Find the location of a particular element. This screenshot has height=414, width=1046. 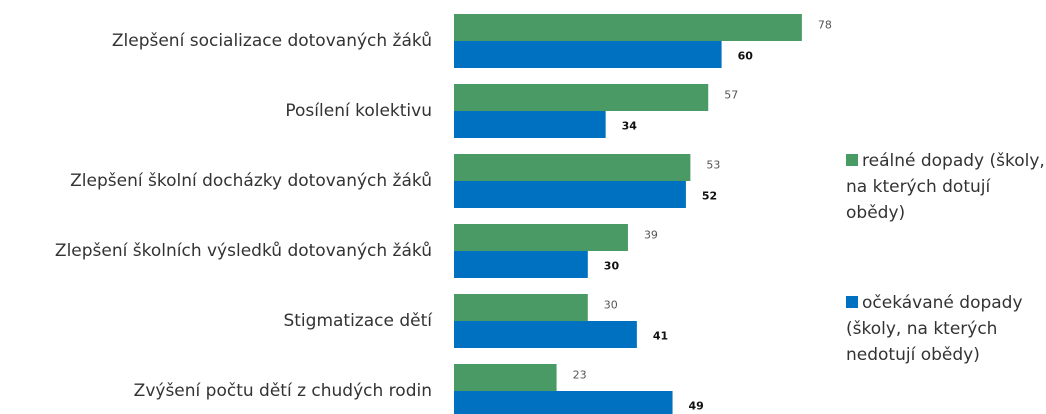

value-label: 60 is located at coordinates (746, 56).